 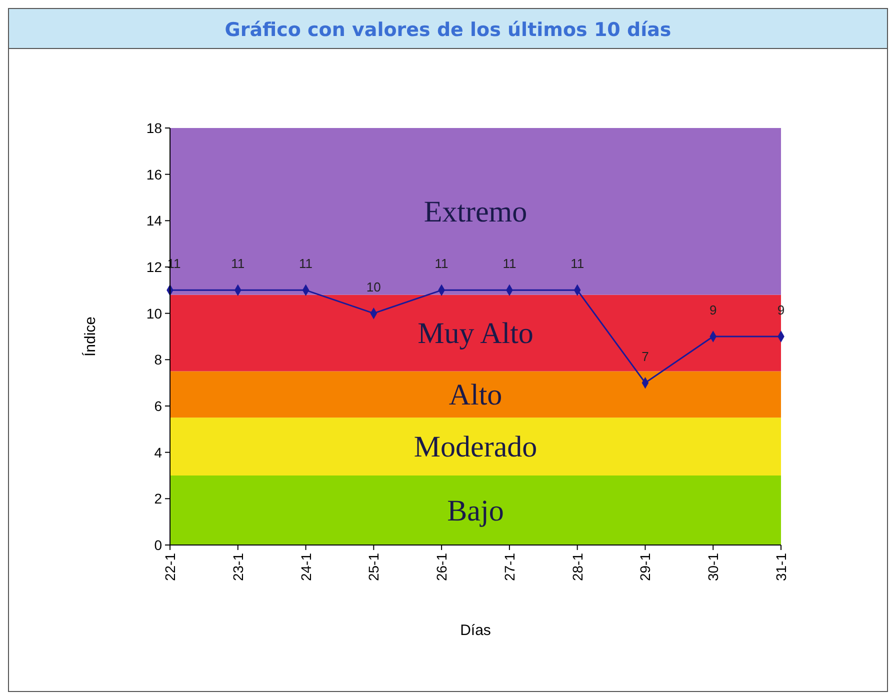 I want to click on y-tick-label: 16, so click(x=154, y=174).